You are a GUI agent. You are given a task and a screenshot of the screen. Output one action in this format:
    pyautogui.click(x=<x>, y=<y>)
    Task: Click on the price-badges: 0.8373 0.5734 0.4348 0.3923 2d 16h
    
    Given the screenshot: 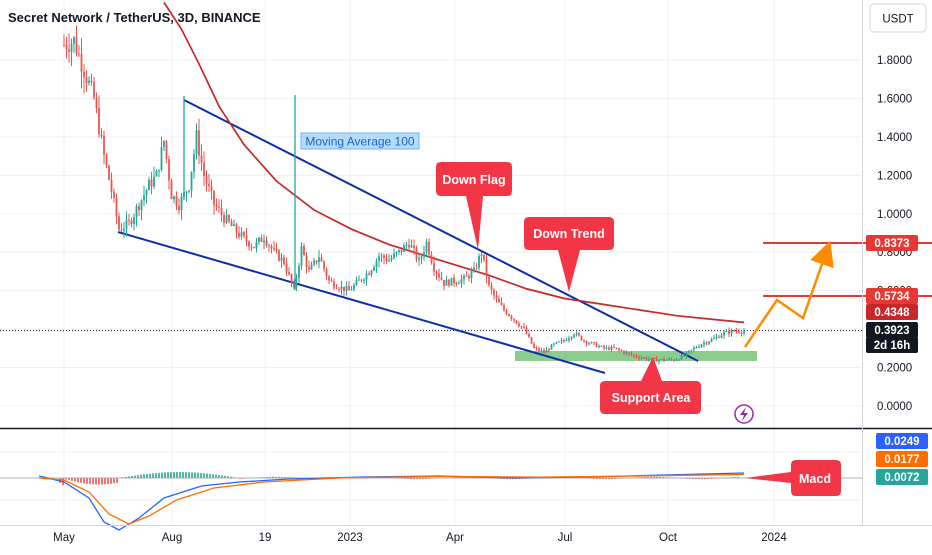 What is the action you would take?
    pyautogui.click(x=892, y=294)
    